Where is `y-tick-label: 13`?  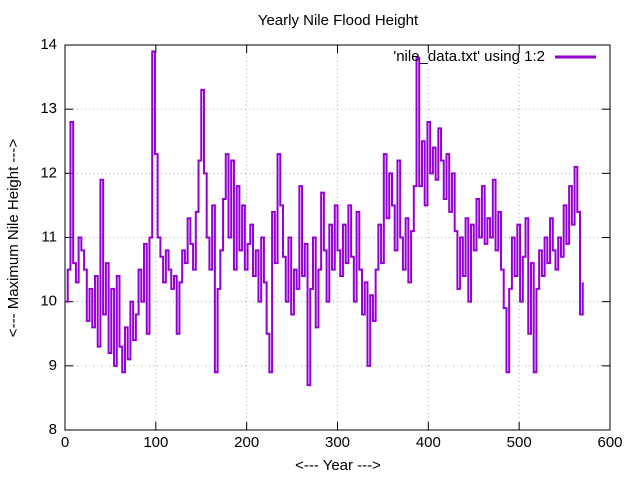
y-tick-label: 13 is located at coordinates (48, 108).